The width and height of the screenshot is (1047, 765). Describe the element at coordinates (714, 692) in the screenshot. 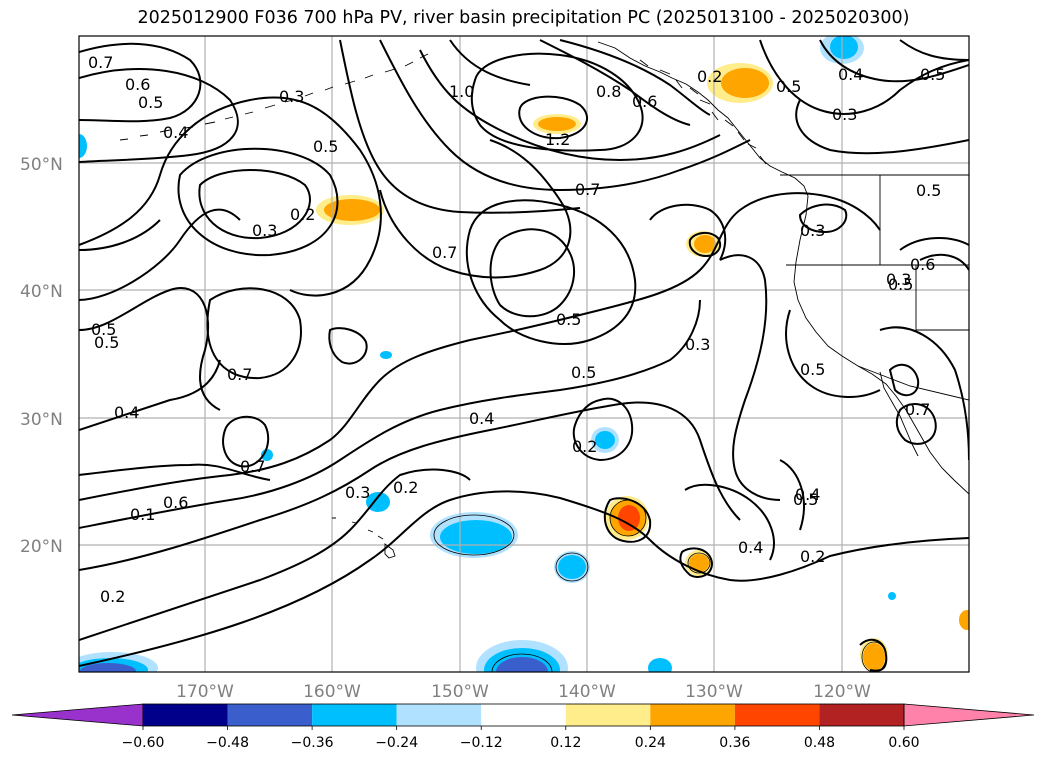

I see `lon-label: 130°W` at that location.